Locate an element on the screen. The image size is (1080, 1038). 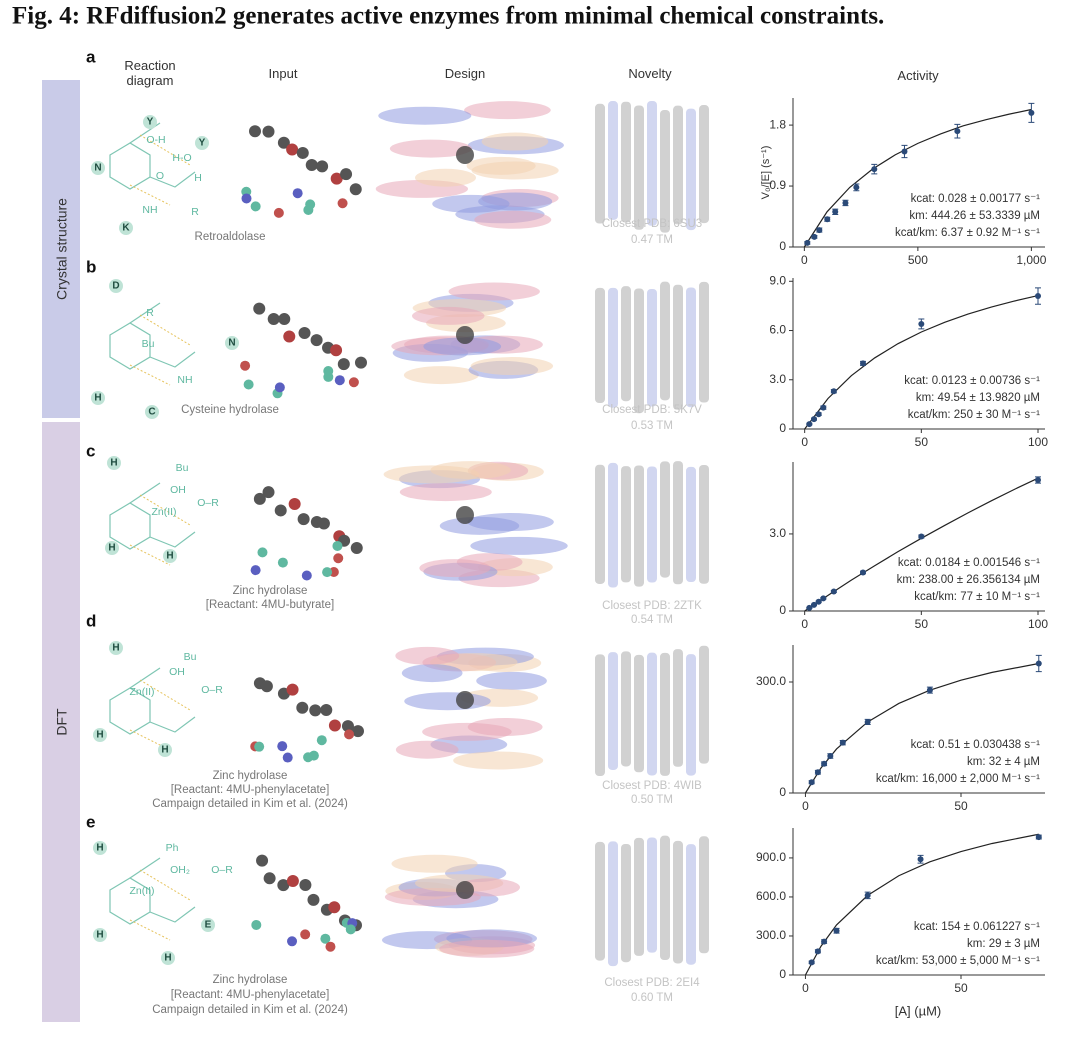
diagram-label: Bu is located at coordinates (182, 468).